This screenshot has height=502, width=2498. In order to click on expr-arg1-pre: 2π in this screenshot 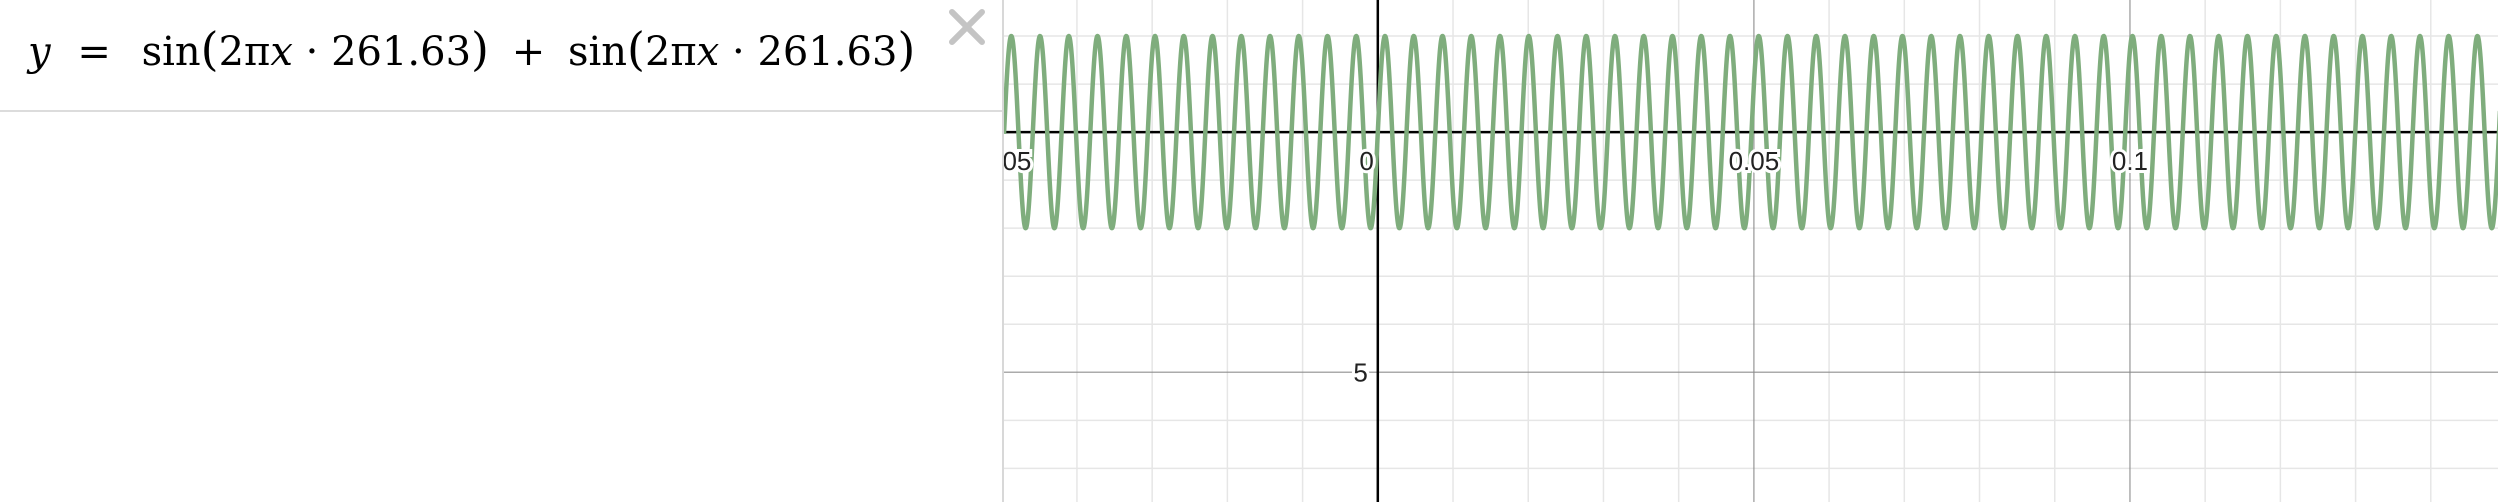, I will do `click(244, 52)`.